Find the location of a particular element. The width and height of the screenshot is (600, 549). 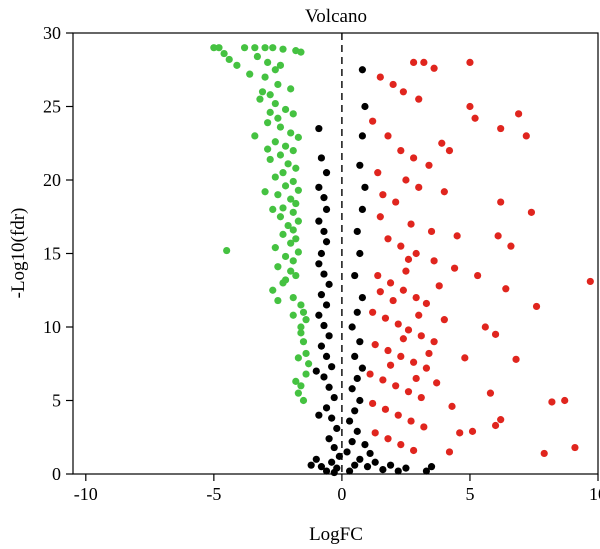

x-axis: -10 -5 0 5 10 is located at coordinates (337, 489).